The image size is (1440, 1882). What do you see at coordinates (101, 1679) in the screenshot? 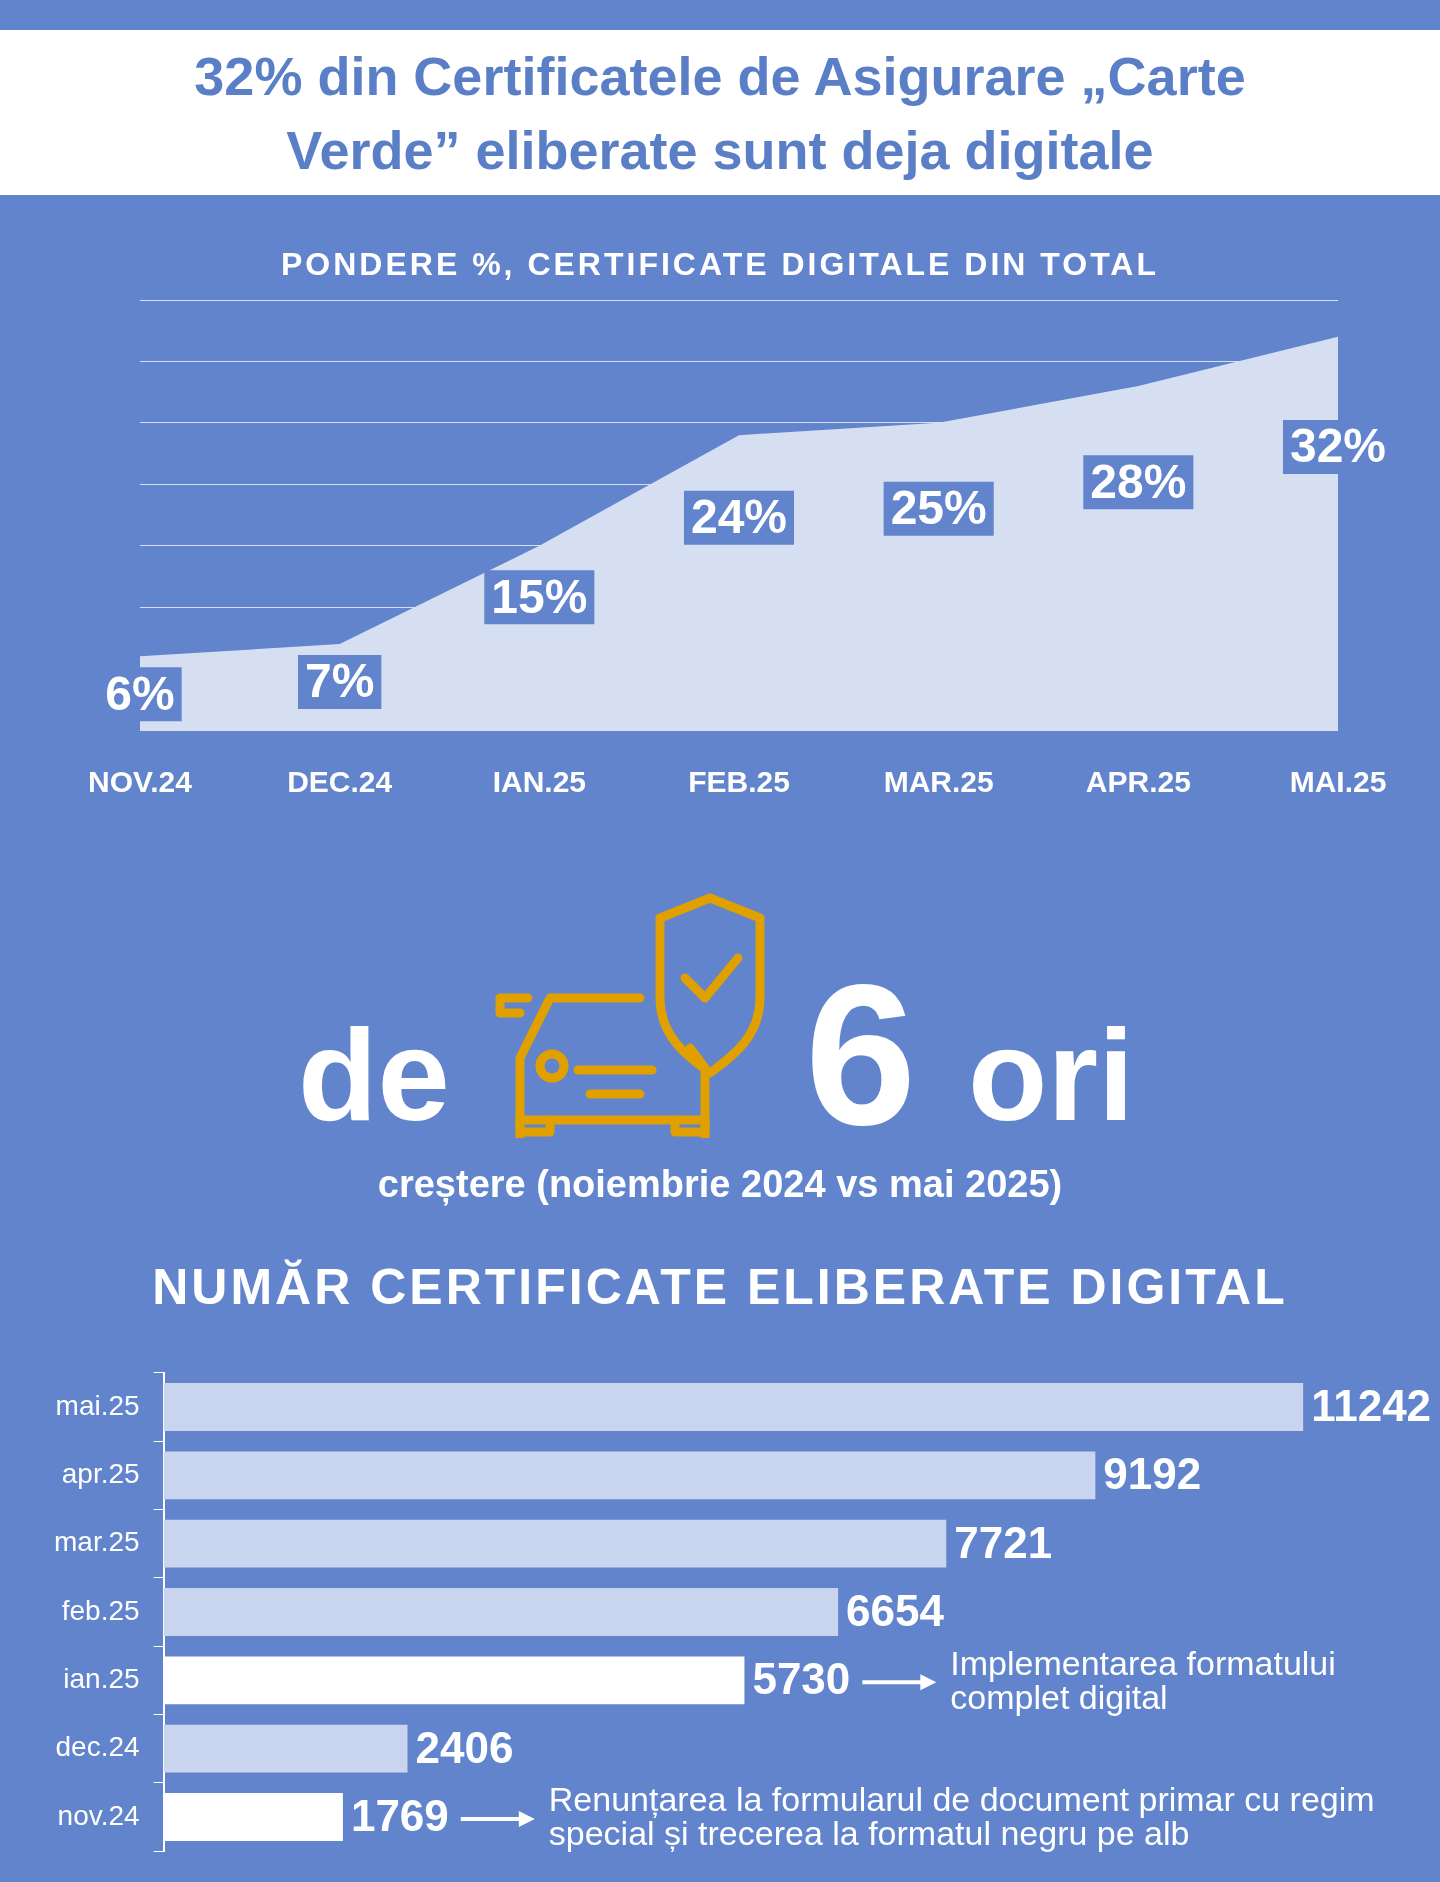
I see `y-tick-label: ian.25` at bounding box center [101, 1679].